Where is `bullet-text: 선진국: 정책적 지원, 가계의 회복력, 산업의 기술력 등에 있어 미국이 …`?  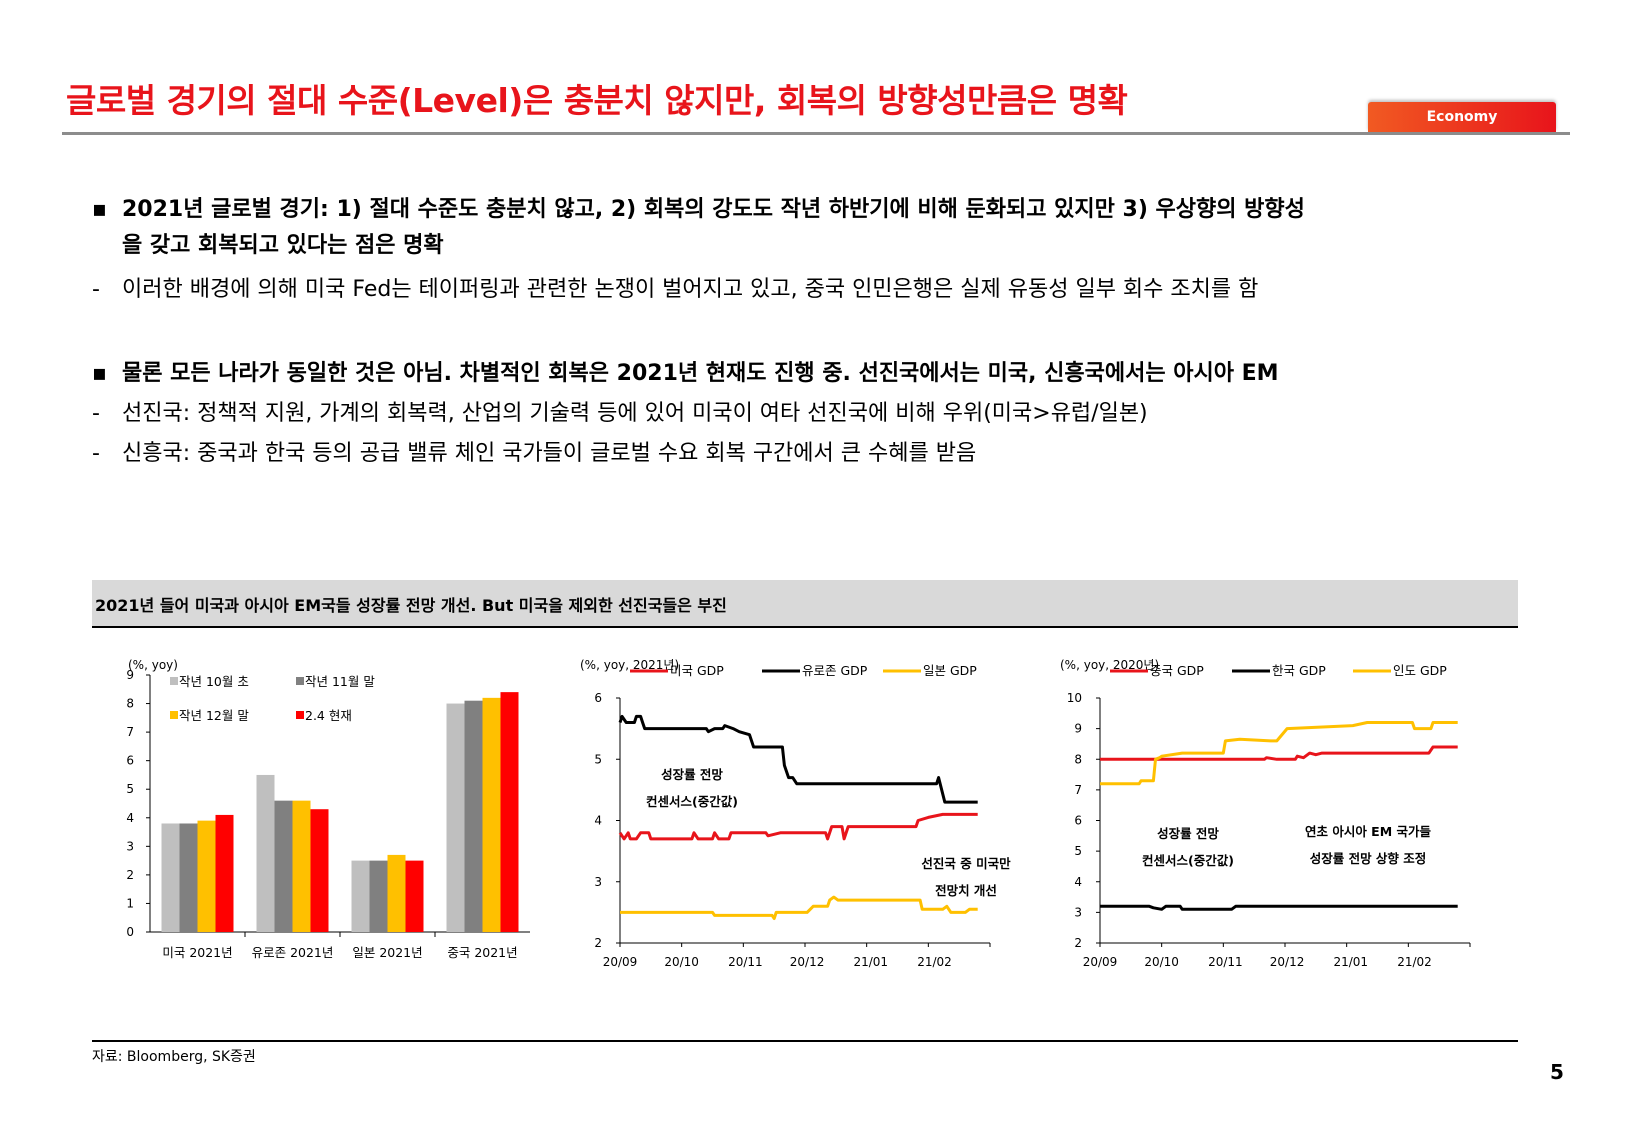 bullet-text: 선진국: 정책적 지원, 가계의 회복력, 산업의 기술력 등에 있어 미국이 … is located at coordinates (635, 413).